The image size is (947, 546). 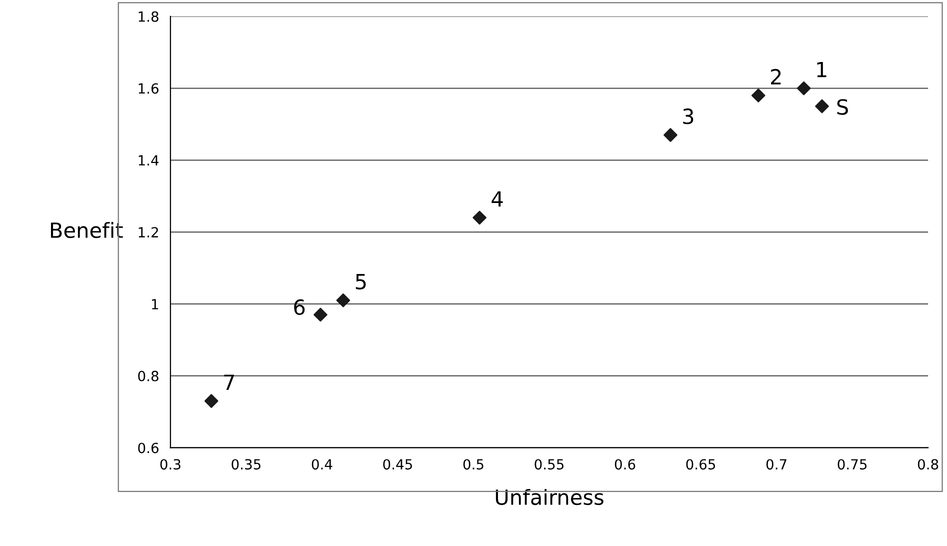 What do you see at coordinates (322, 464) in the screenshot?
I see `x-tick-label: 0.4` at bounding box center [322, 464].